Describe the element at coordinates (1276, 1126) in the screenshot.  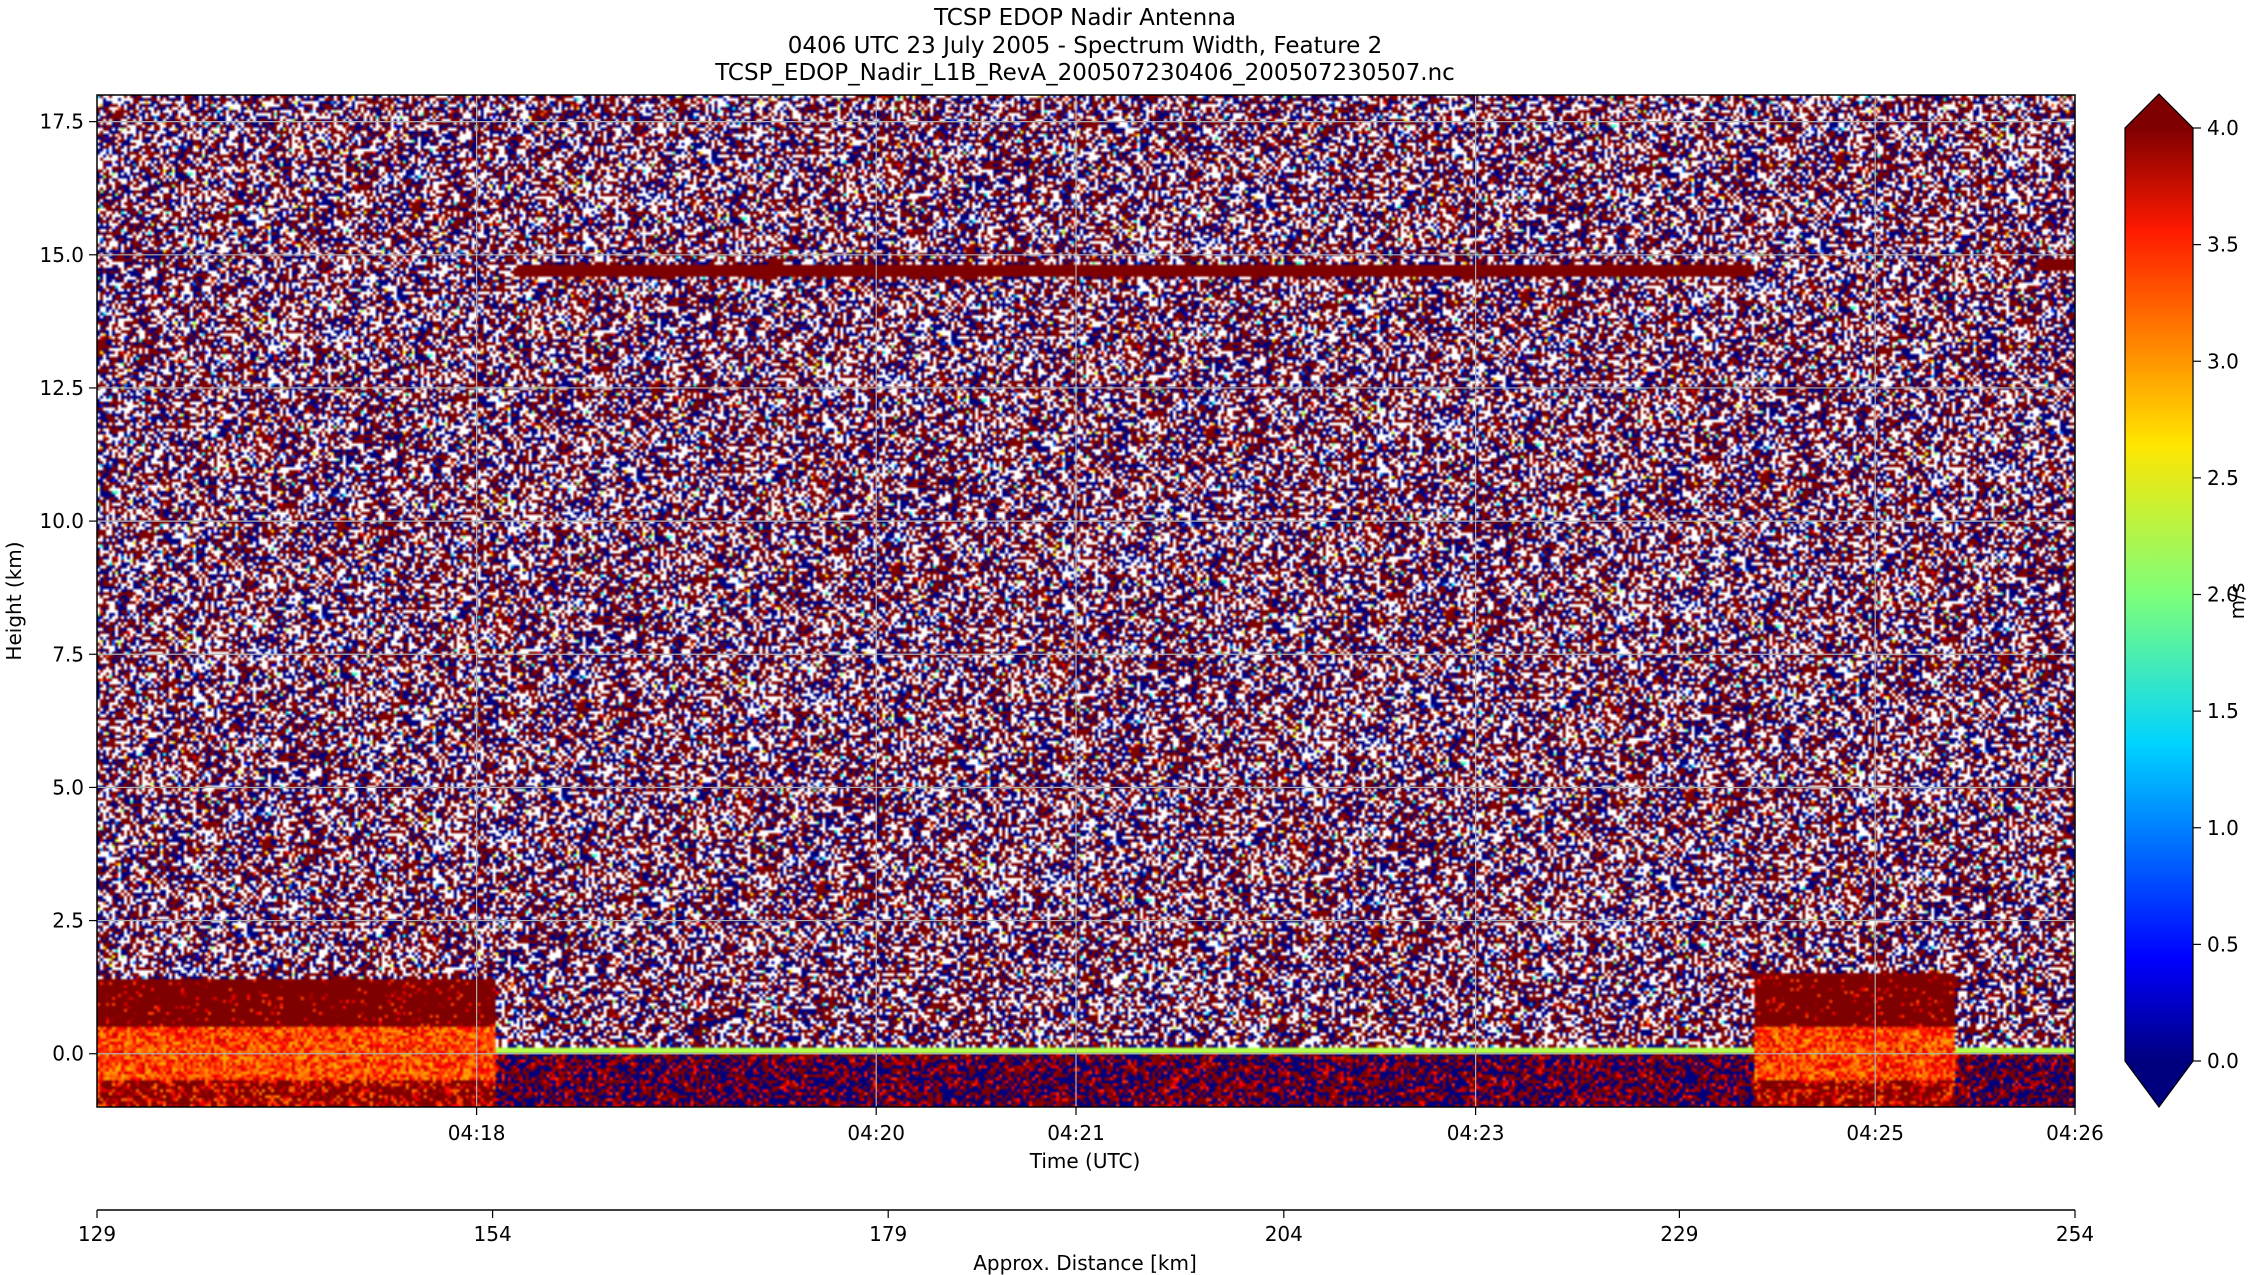
I see `x-axis-ticks: 04:18 04:20 04:21 04:23 04:25 04:26` at that location.